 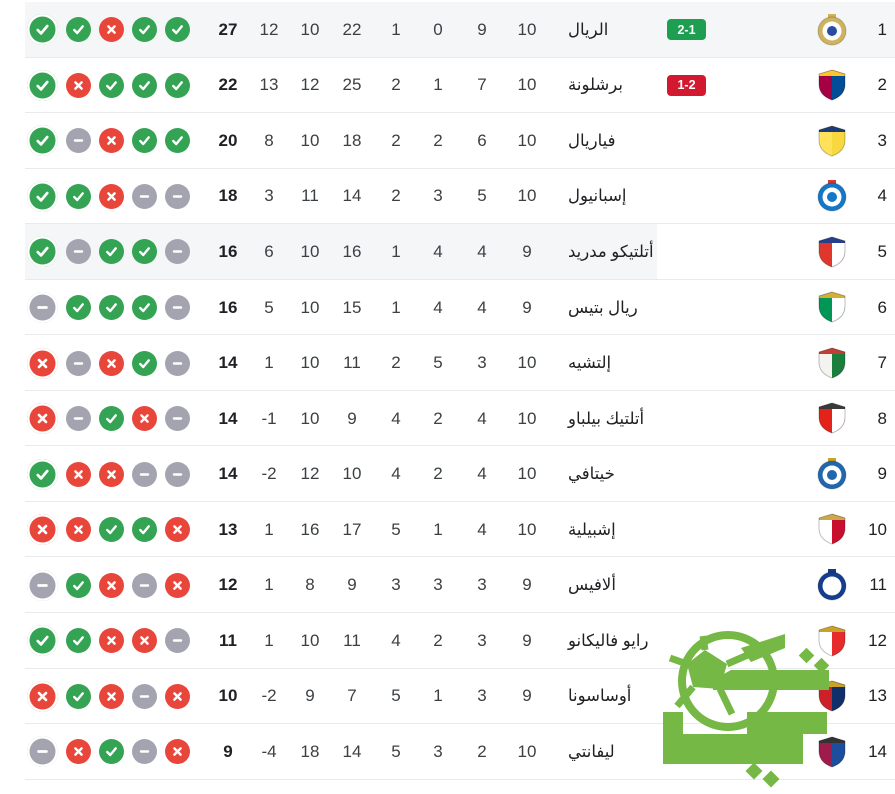 What do you see at coordinates (460, 252) in the screenshot?
I see `table-row: 16 6 10 16 1 4 4 9 أتلتيكو مدريد 5` at bounding box center [460, 252].